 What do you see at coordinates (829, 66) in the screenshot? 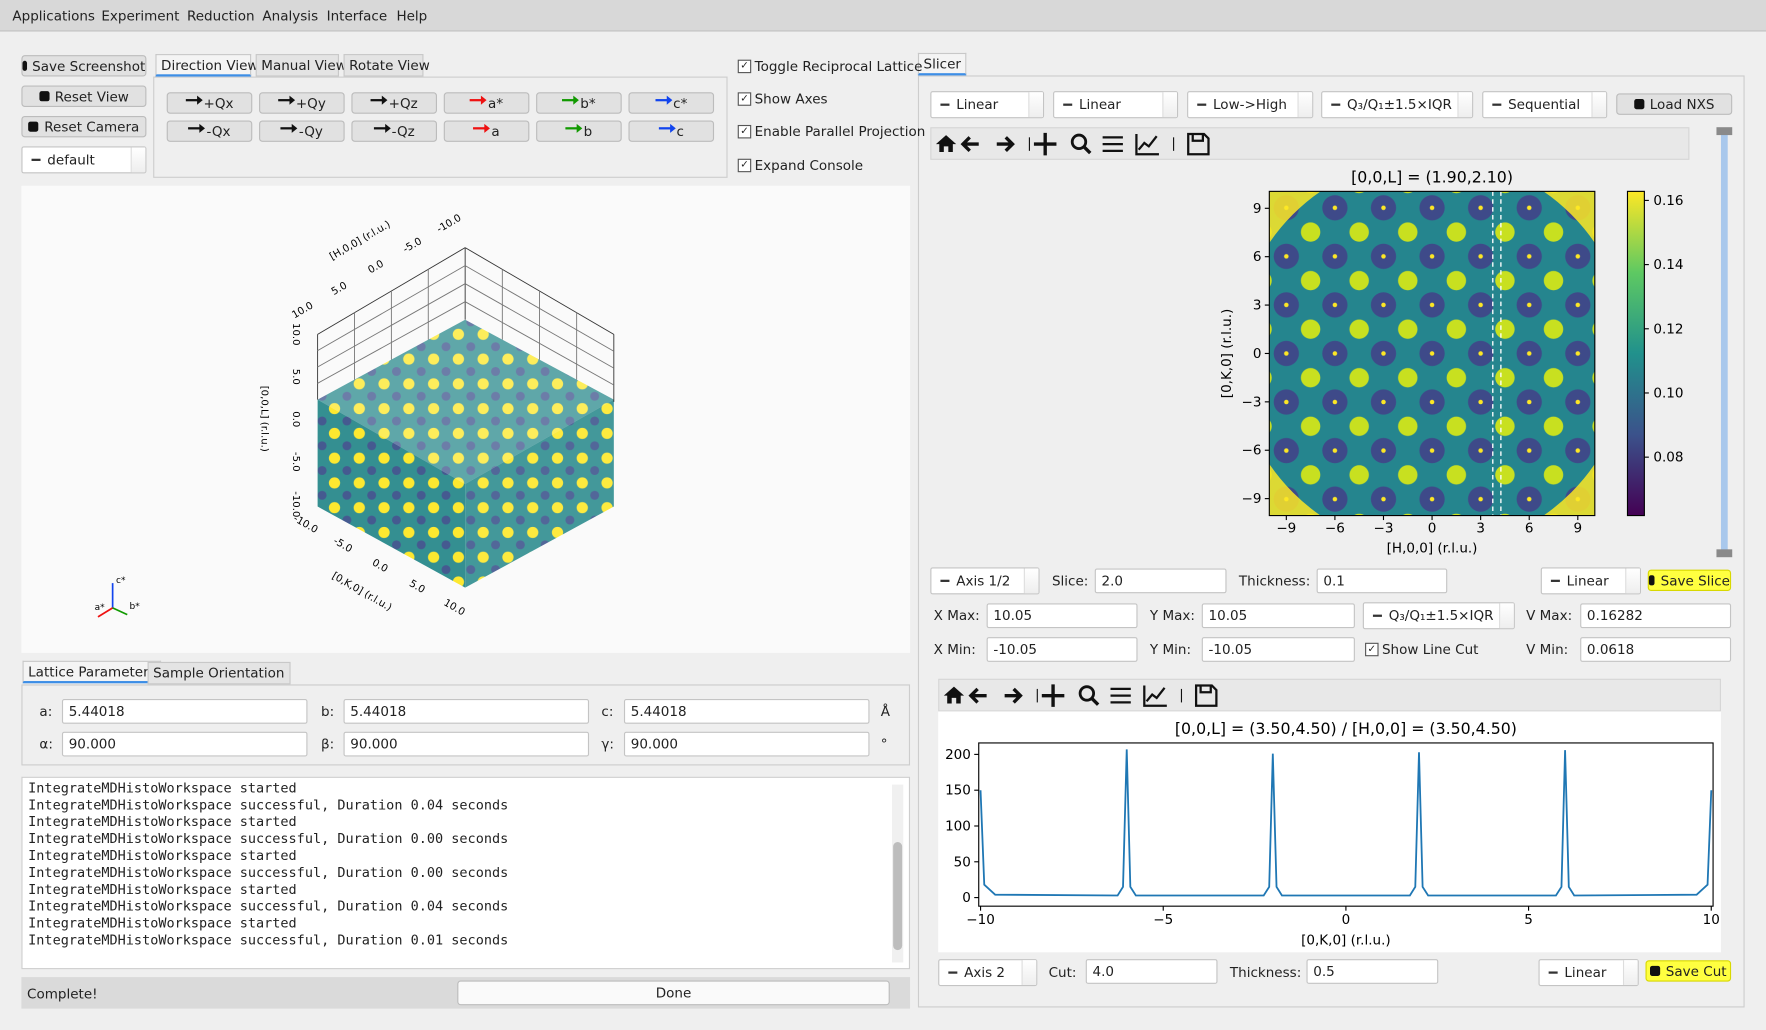
I see `option-checkbox: Toggle Reciprocal Lattice` at bounding box center [829, 66].